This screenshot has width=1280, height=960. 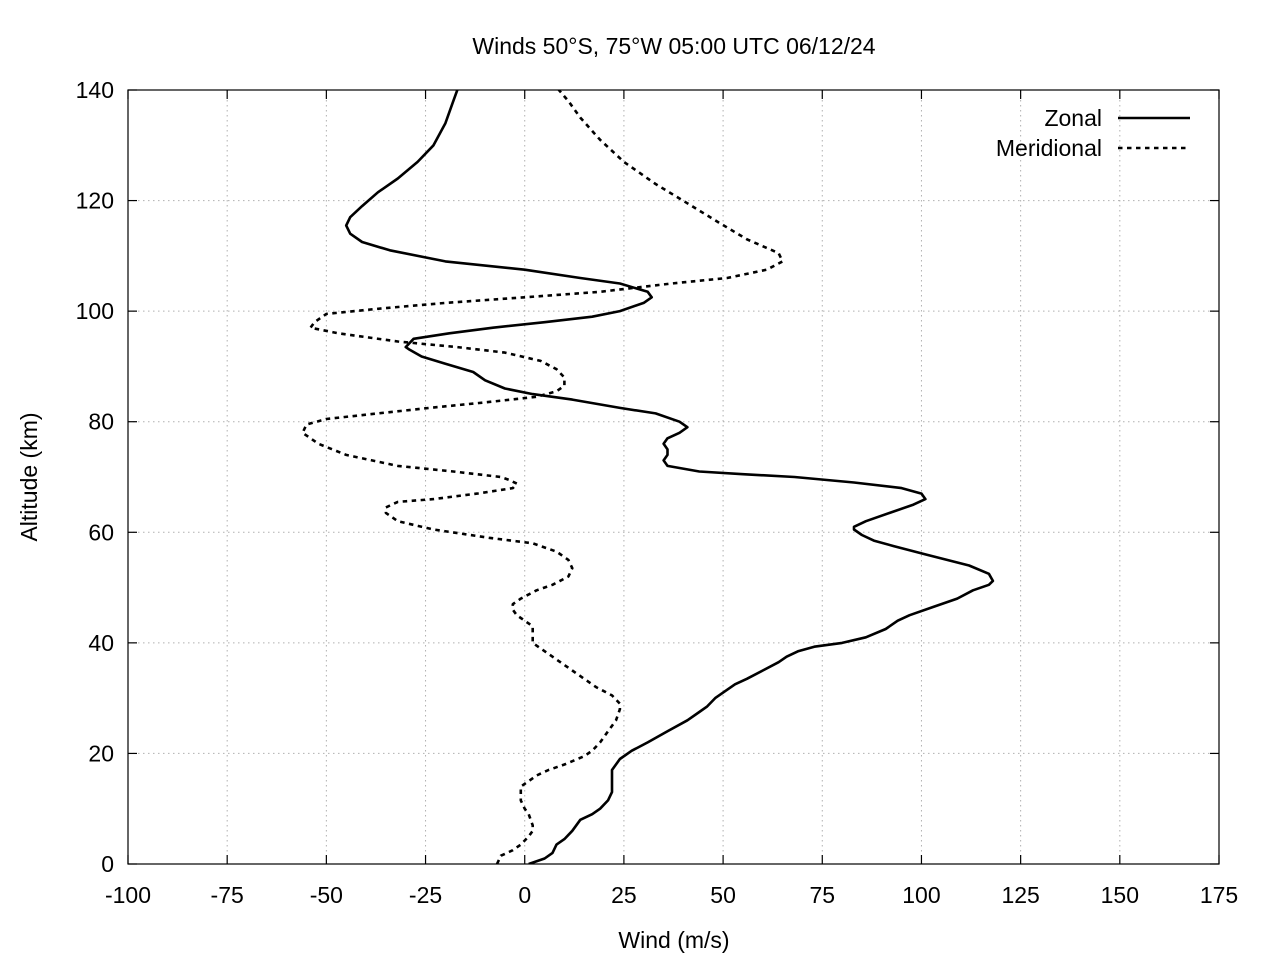 I want to click on y-tick-label: 140, so click(x=95, y=90).